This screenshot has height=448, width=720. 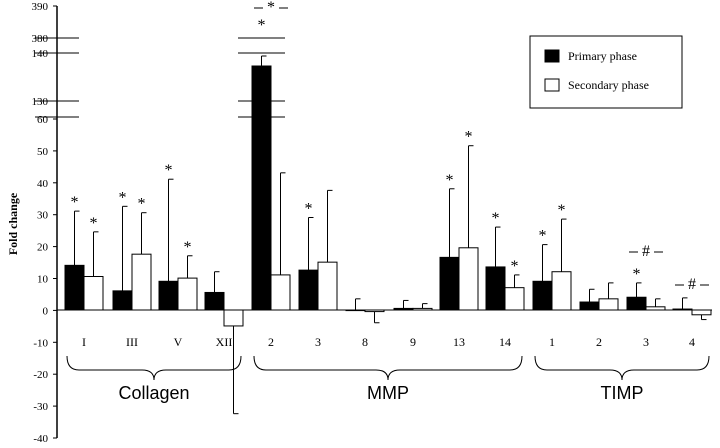 What do you see at coordinates (40, 54) in the screenshot?
I see `y-tick-label: 140` at bounding box center [40, 54].